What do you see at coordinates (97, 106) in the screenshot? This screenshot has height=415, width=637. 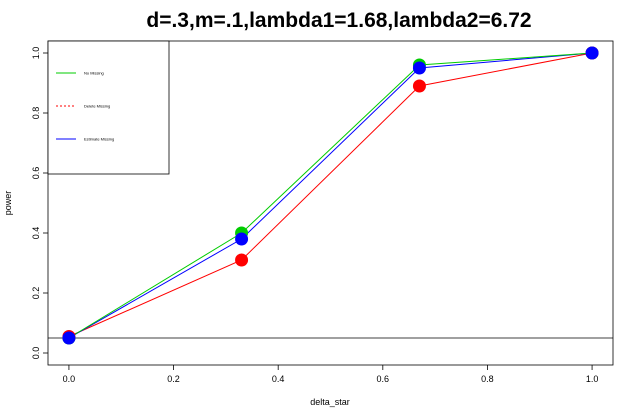 I see `legend-label-delete-missing: Delete Missing` at bounding box center [97, 106].